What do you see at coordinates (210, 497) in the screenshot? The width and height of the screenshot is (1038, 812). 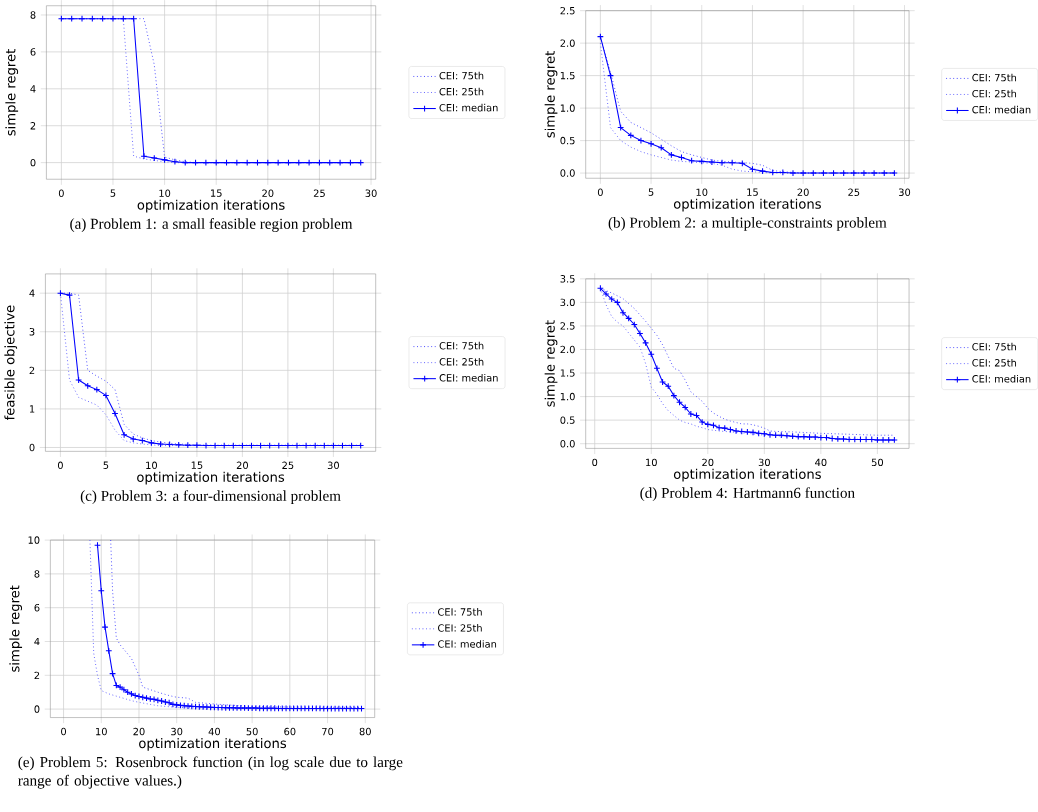 I see `text: (c) Problem 3: a four-dimensional problem` at bounding box center [210, 497].